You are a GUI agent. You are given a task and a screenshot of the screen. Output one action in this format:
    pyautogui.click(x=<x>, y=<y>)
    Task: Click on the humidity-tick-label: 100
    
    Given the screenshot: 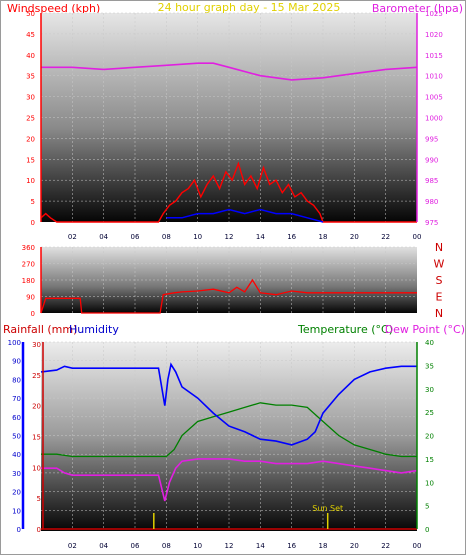 What is the action you would take?
    pyautogui.click(x=14, y=343)
    